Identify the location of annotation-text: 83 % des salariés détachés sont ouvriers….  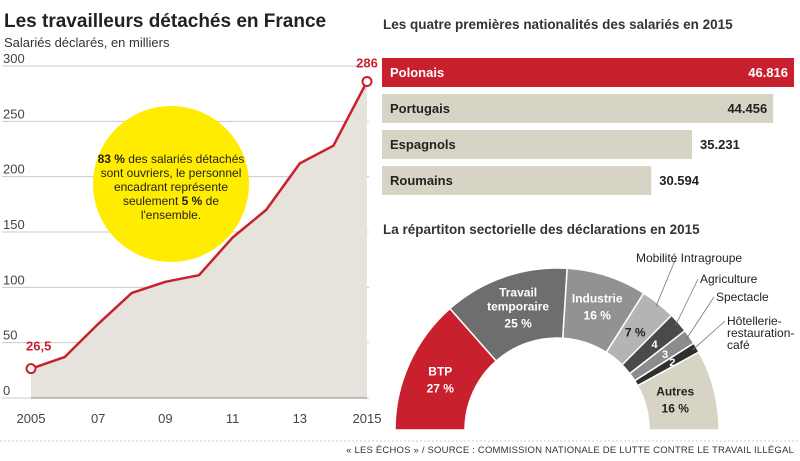
(171, 187).